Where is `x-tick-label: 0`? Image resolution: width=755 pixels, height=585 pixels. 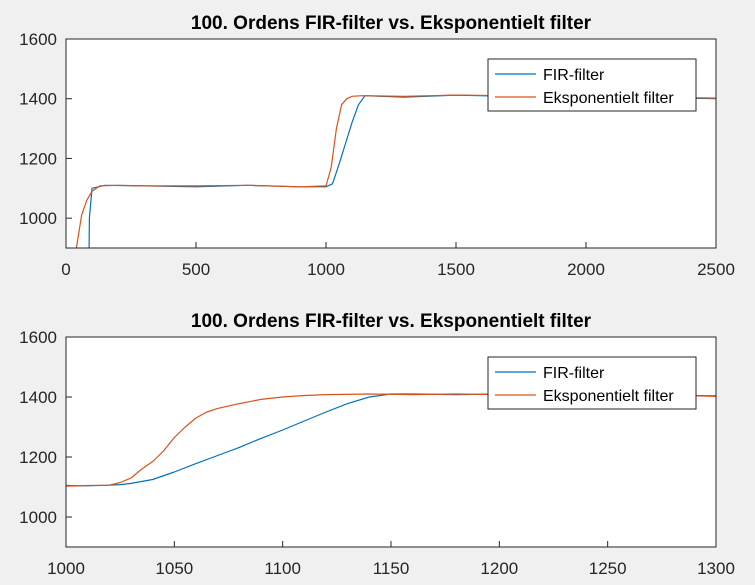 x-tick-label: 0 is located at coordinates (65, 269).